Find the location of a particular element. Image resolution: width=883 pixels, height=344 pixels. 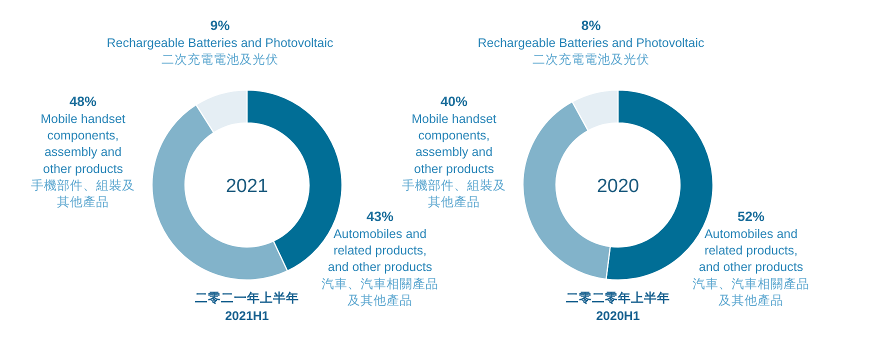

text: 2020 is located at coordinates (618, 186).